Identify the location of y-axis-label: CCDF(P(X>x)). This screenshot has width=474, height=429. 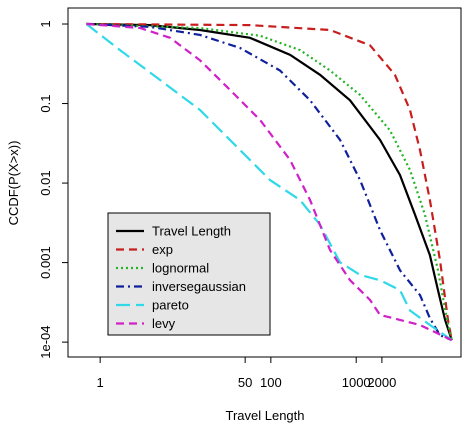
(13, 183).